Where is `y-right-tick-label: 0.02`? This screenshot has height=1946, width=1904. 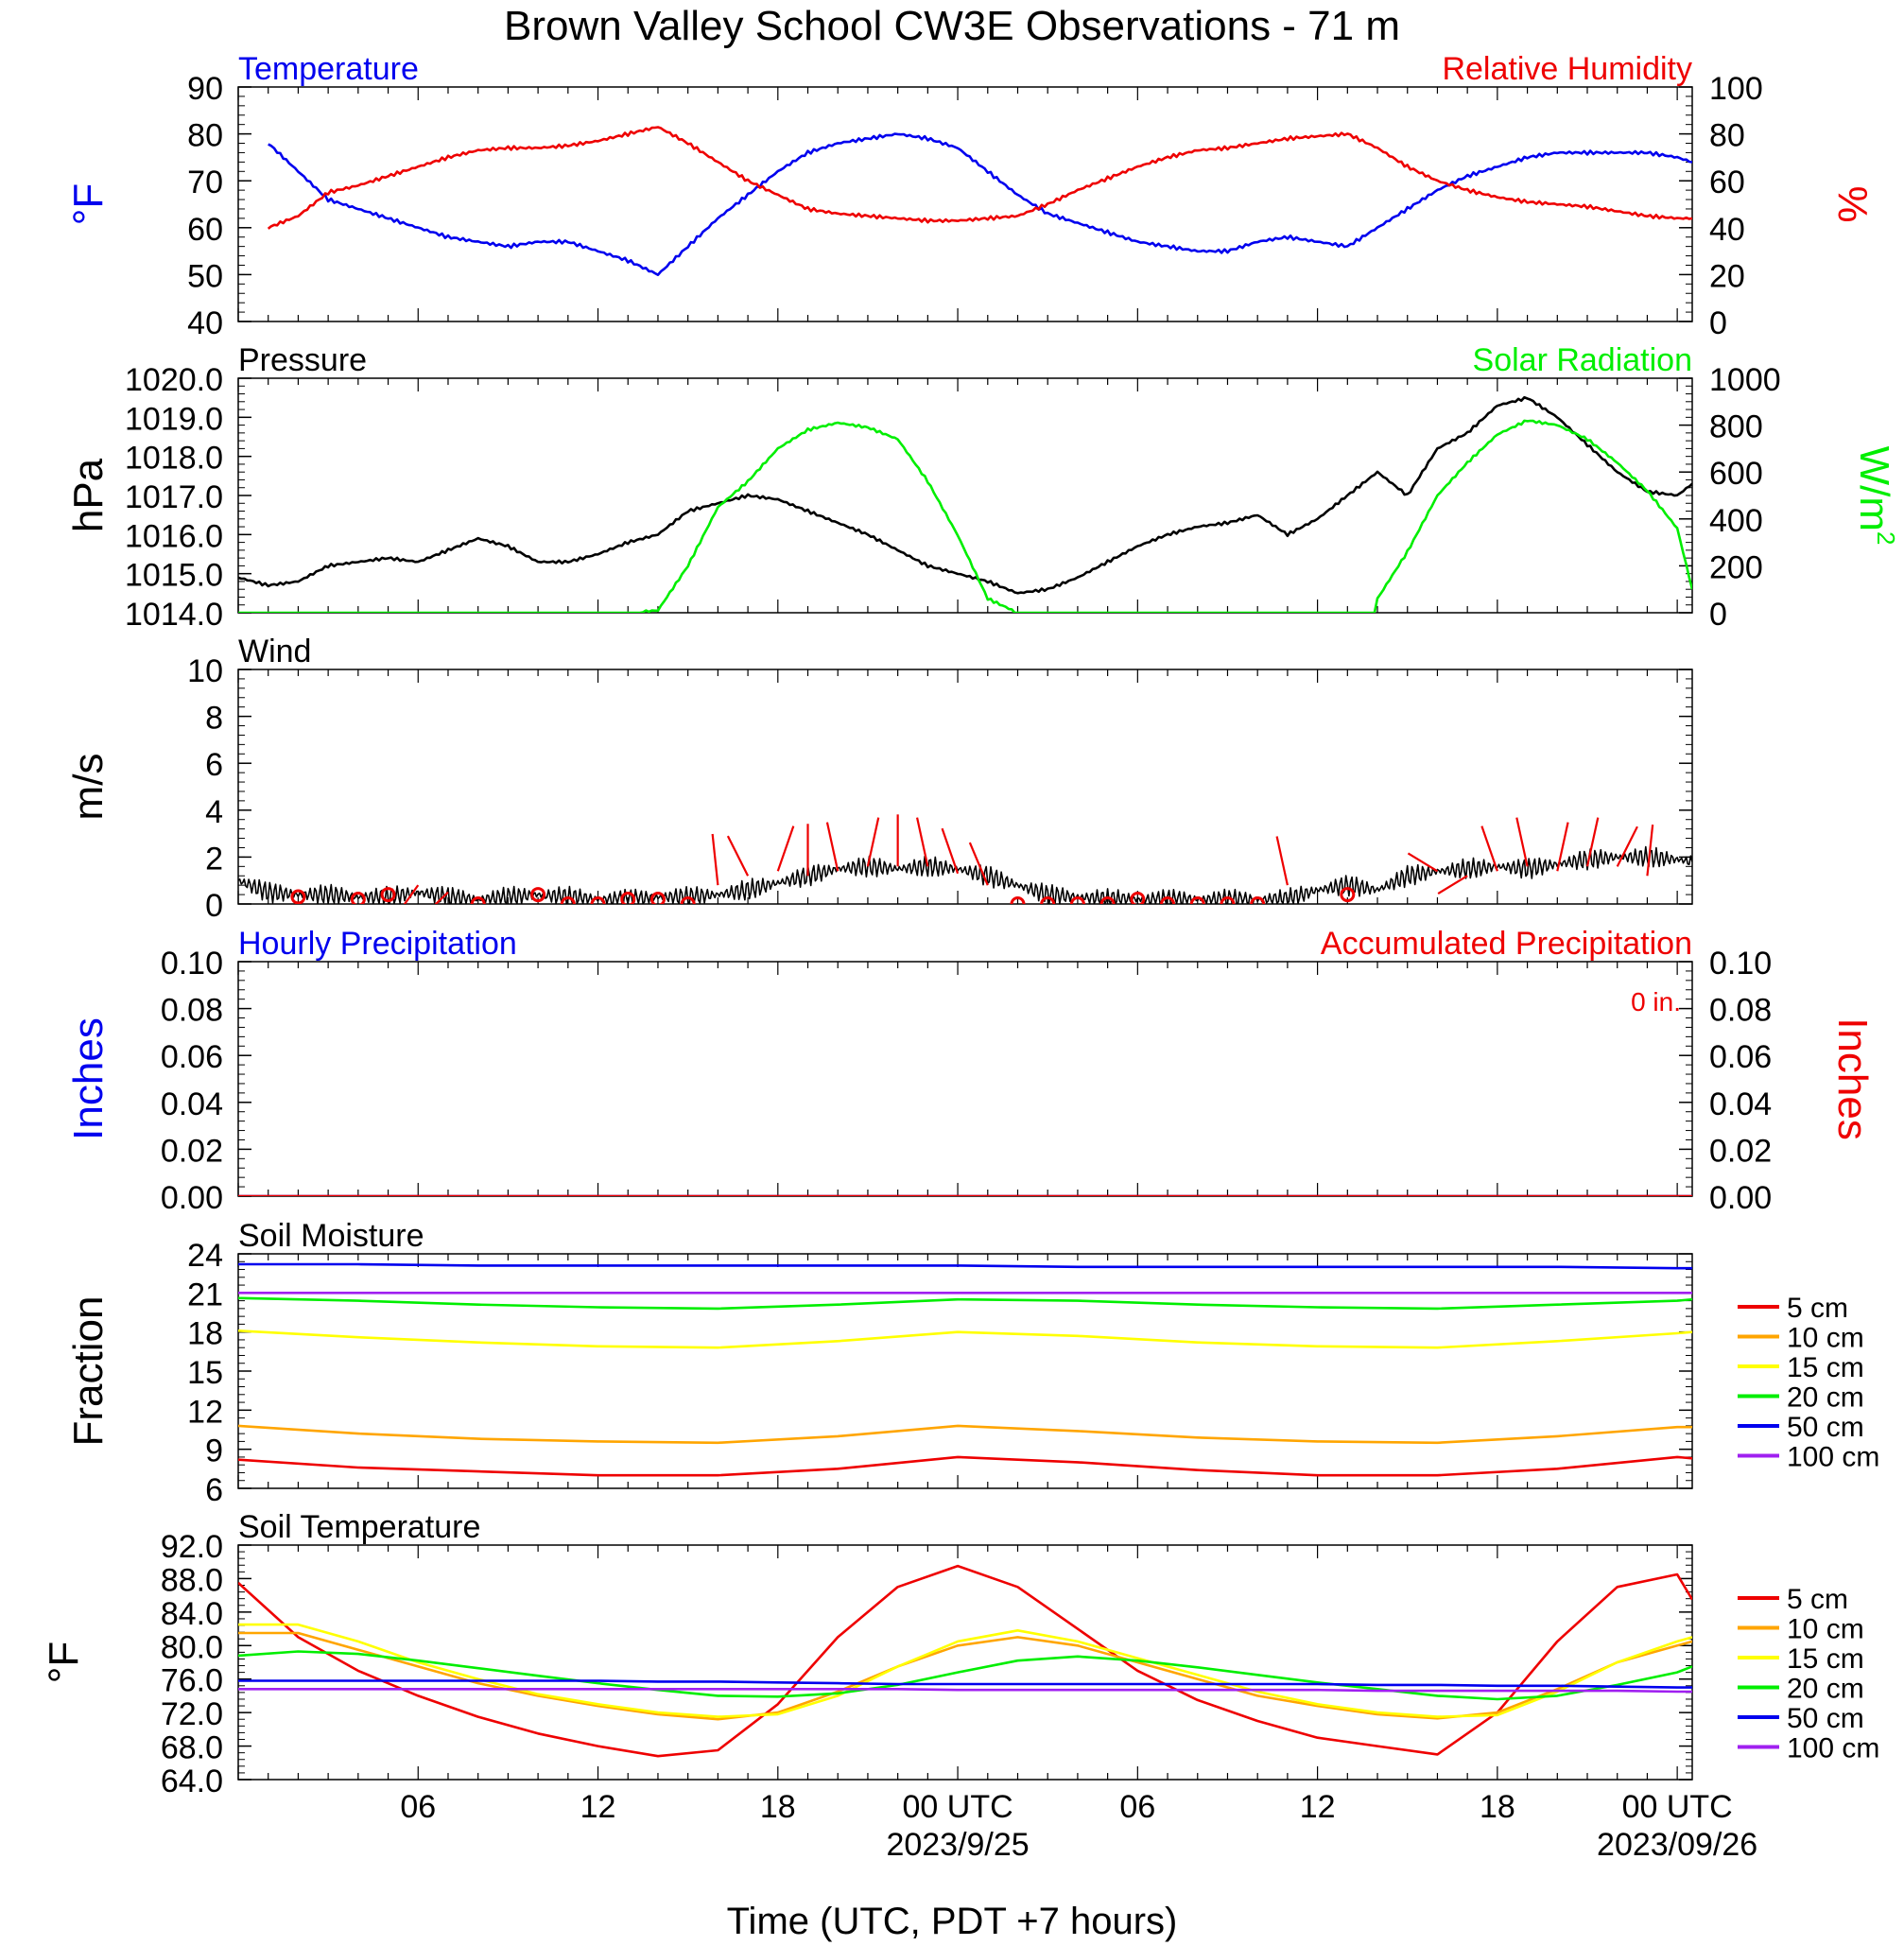
y-right-tick-label: 0.02 is located at coordinates (1740, 1151).